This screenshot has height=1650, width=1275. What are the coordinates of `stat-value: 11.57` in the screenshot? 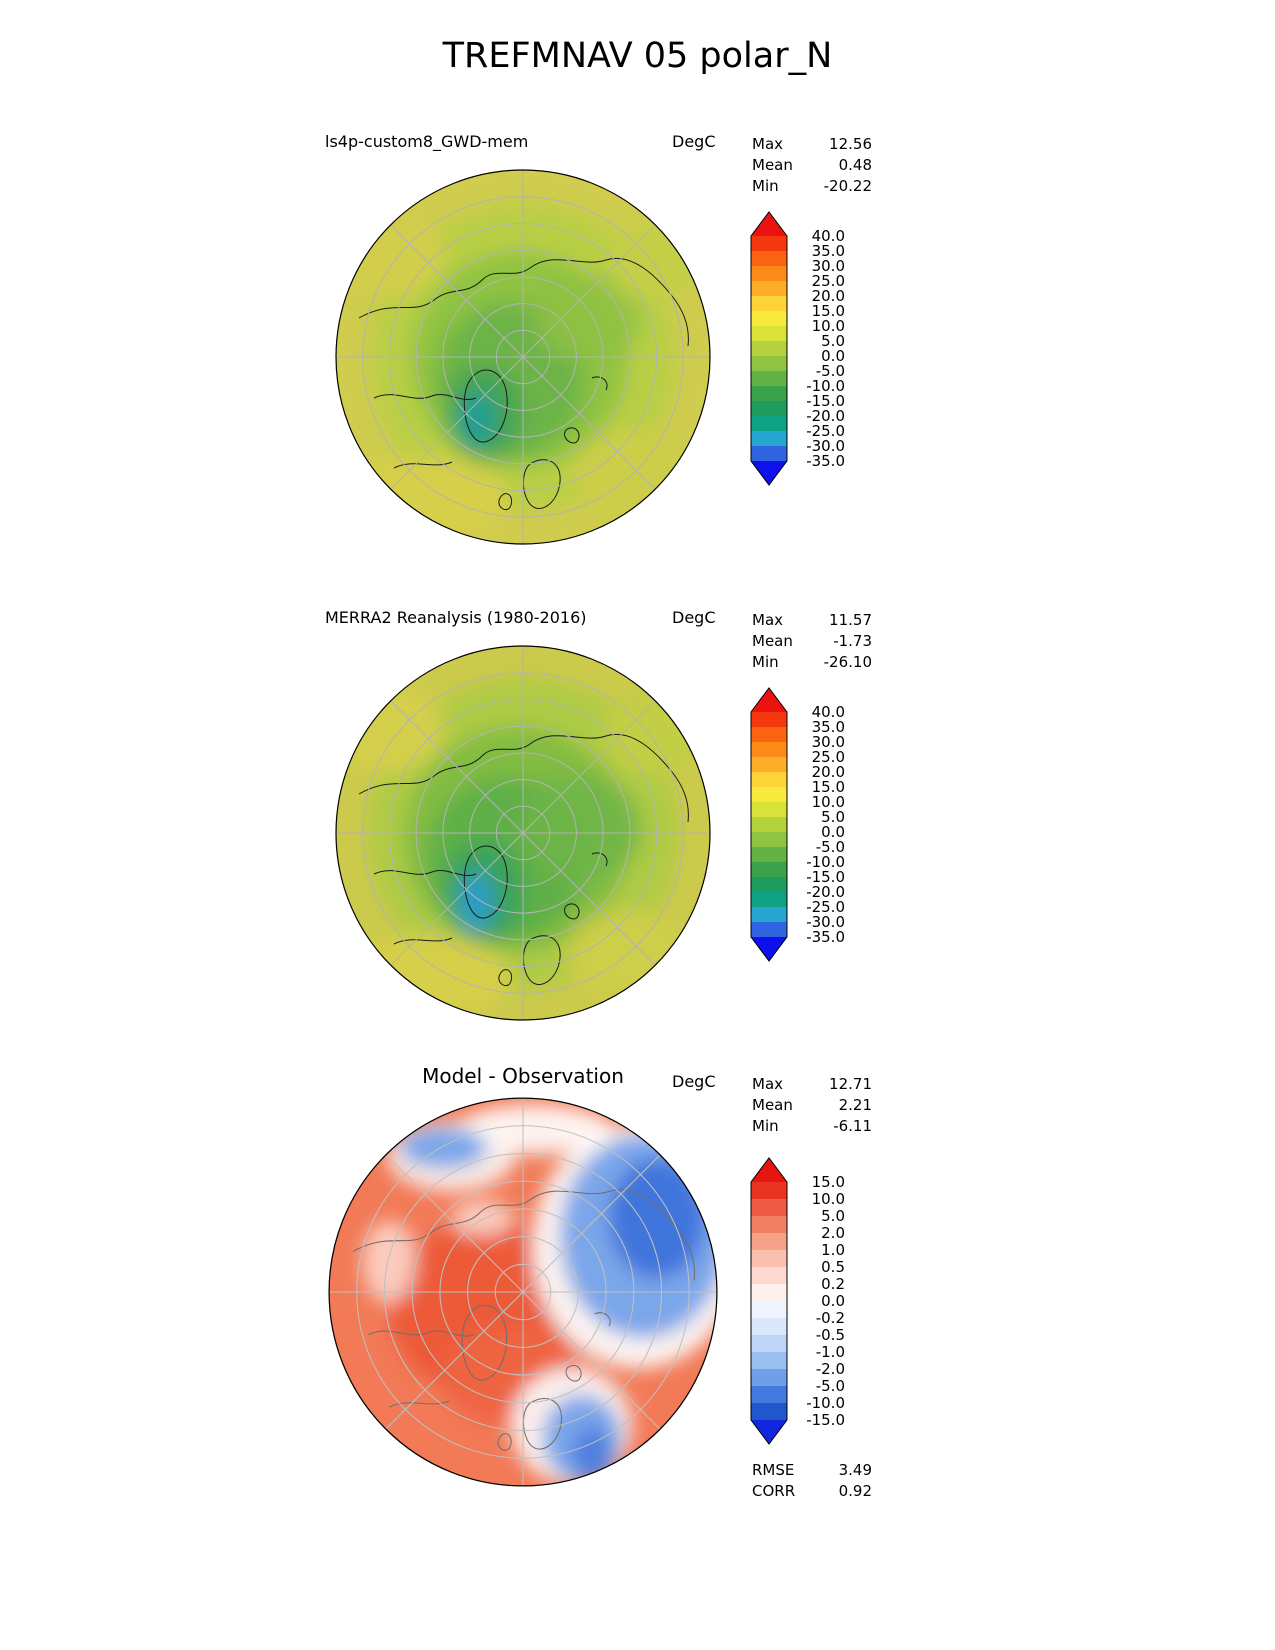 It's located at (850, 620).